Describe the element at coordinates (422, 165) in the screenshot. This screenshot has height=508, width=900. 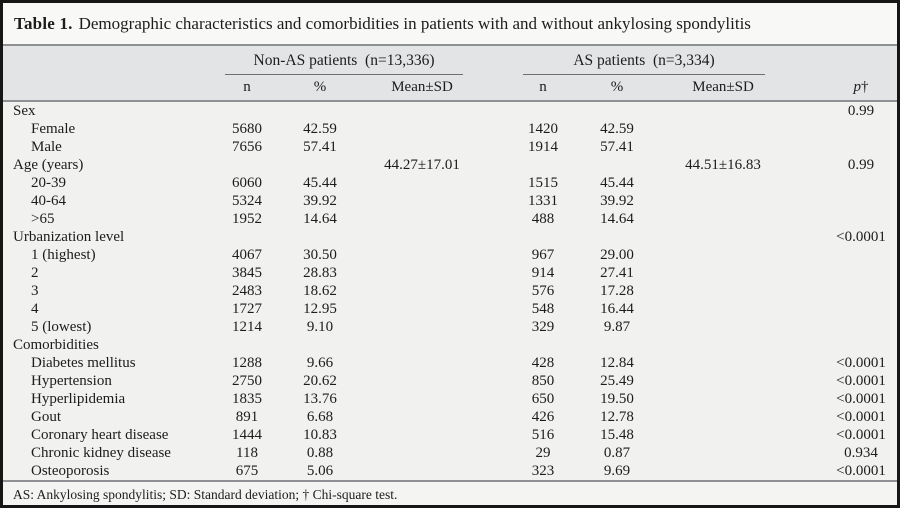
I see `cell-nonas-mean: 44.27±17.01` at that location.